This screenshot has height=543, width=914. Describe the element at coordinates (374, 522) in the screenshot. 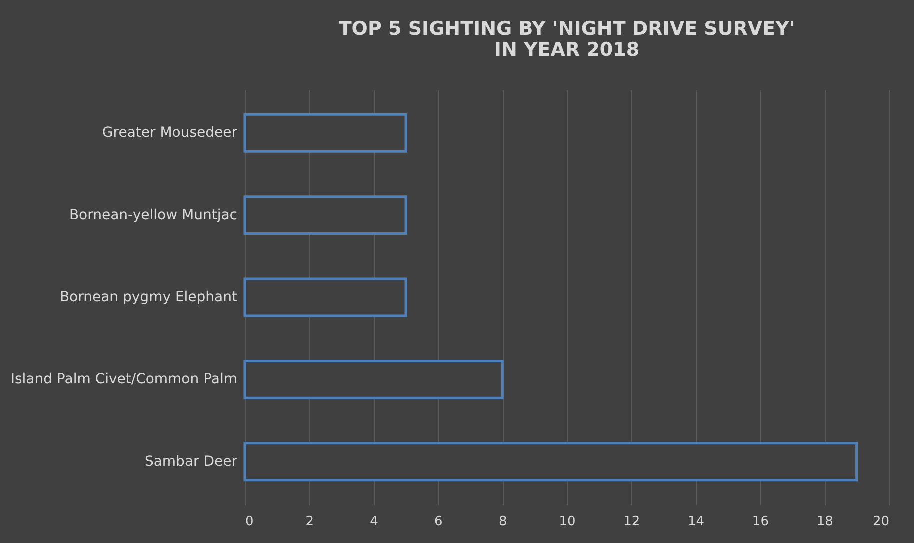

I see `x-tick-label: 4` at that location.